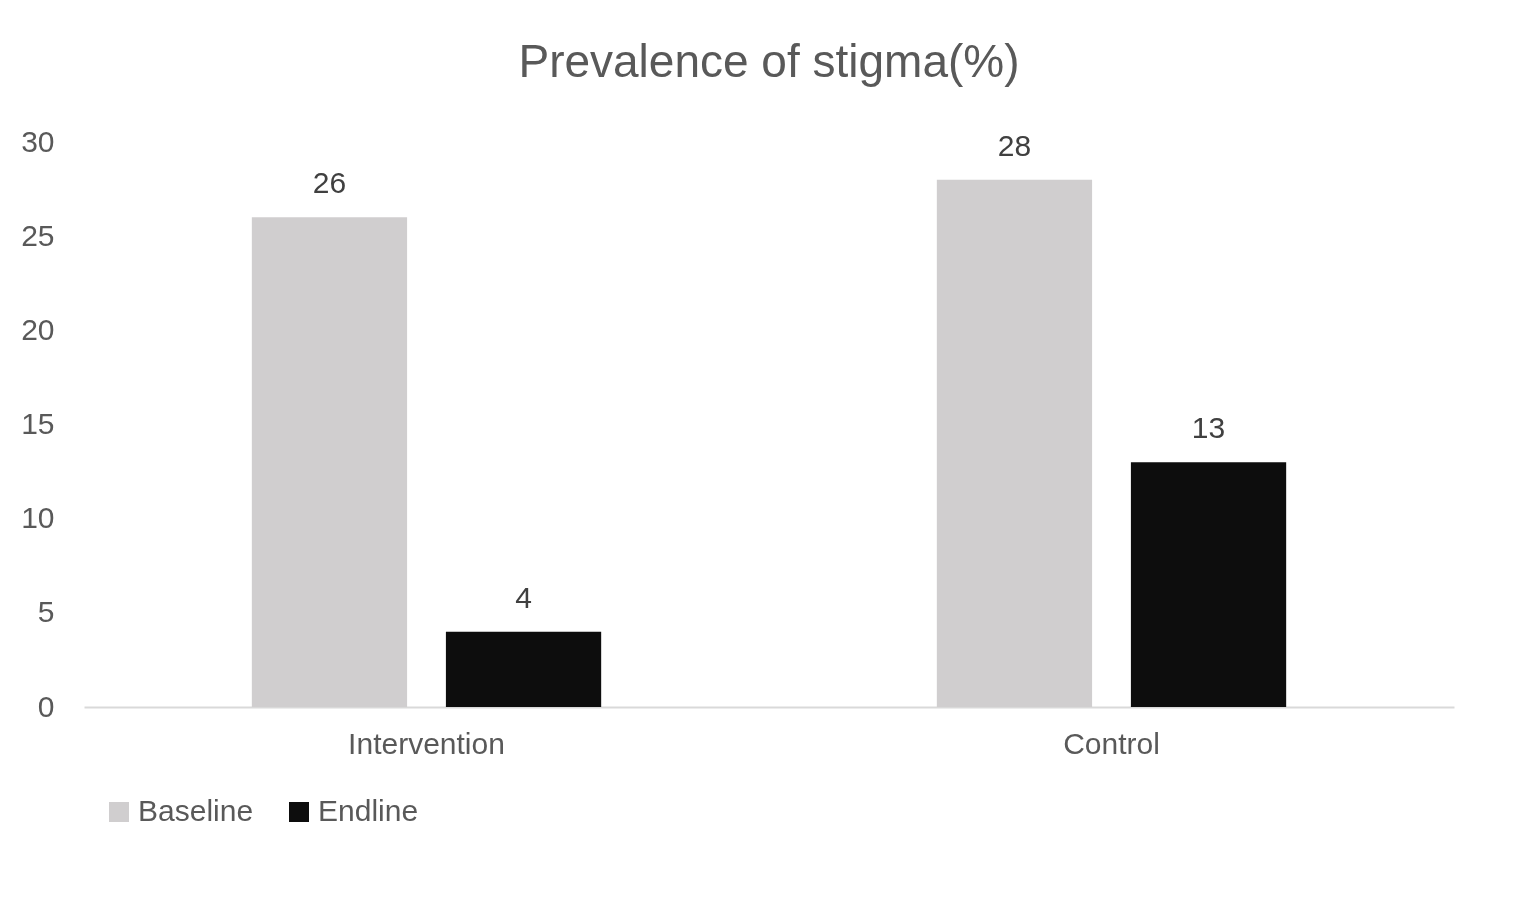 The width and height of the screenshot is (1519, 916). What do you see at coordinates (38, 518) in the screenshot?
I see `y-tick-label: 10` at bounding box center [38, 518].